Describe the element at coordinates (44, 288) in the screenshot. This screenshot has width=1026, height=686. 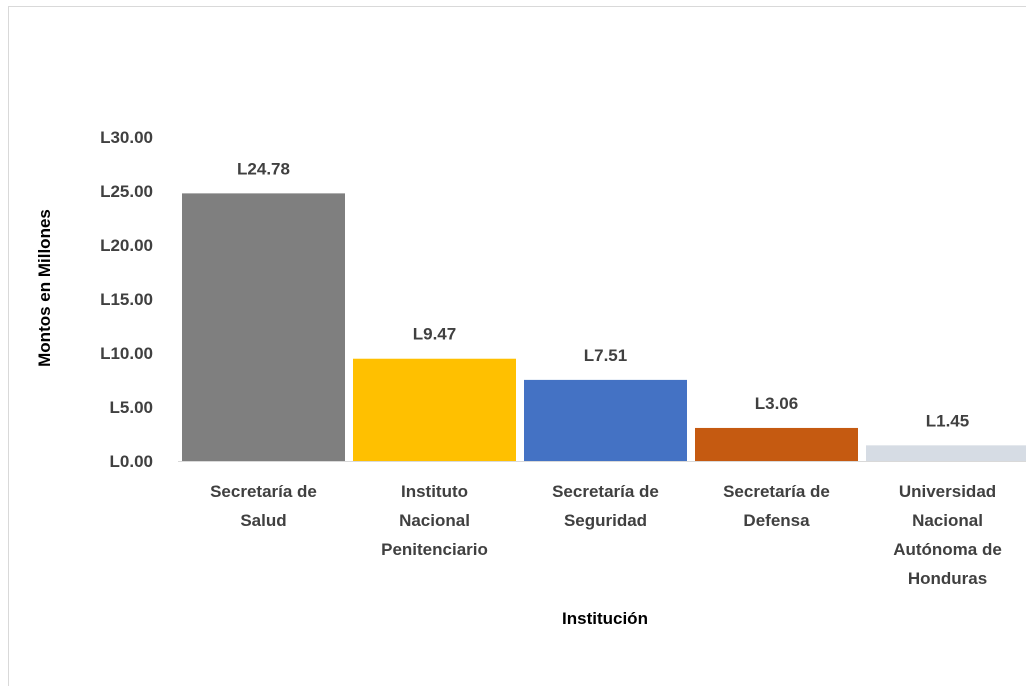
I see `y-axis-title: Montos en Millones` at that location.